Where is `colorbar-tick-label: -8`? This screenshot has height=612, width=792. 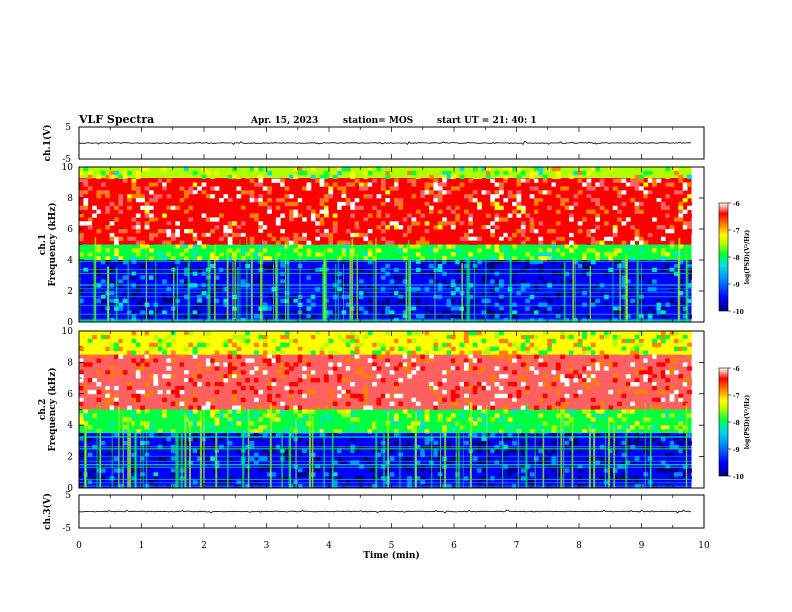 colorbar-tick-label: -8 is located at coordinates (736, 258).